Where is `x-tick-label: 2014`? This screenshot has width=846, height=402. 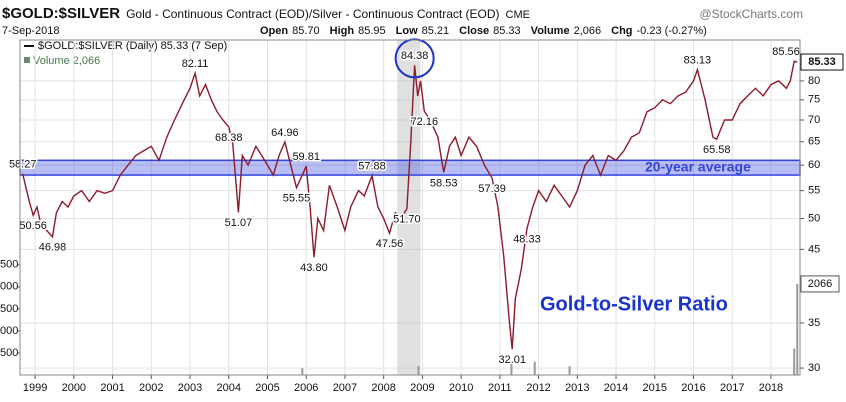
x-tick-label: 2014 is located at coordinates (616, 388).